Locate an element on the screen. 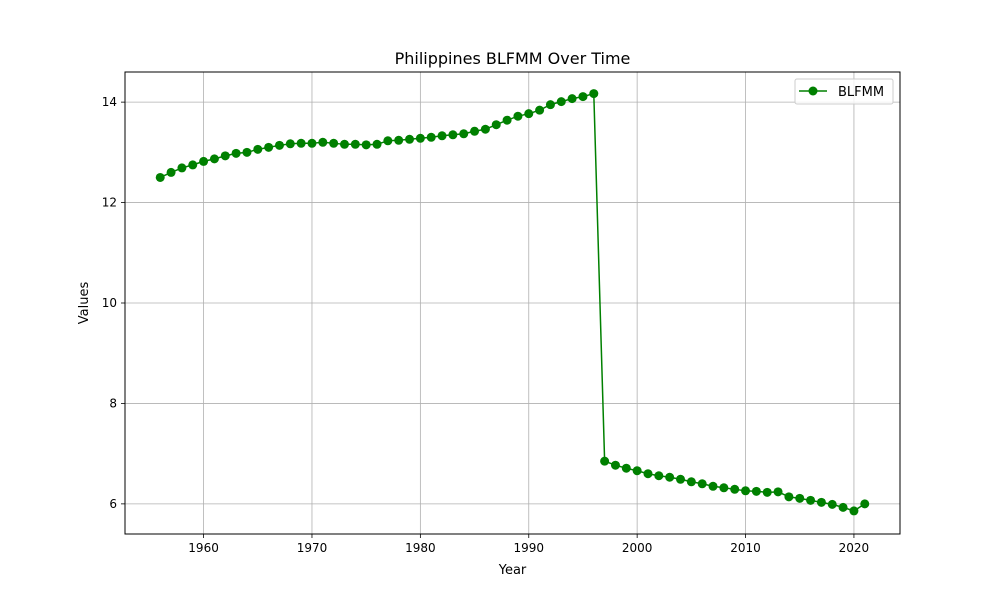  x-axis-label: Year is located at coordinates (512, 570).